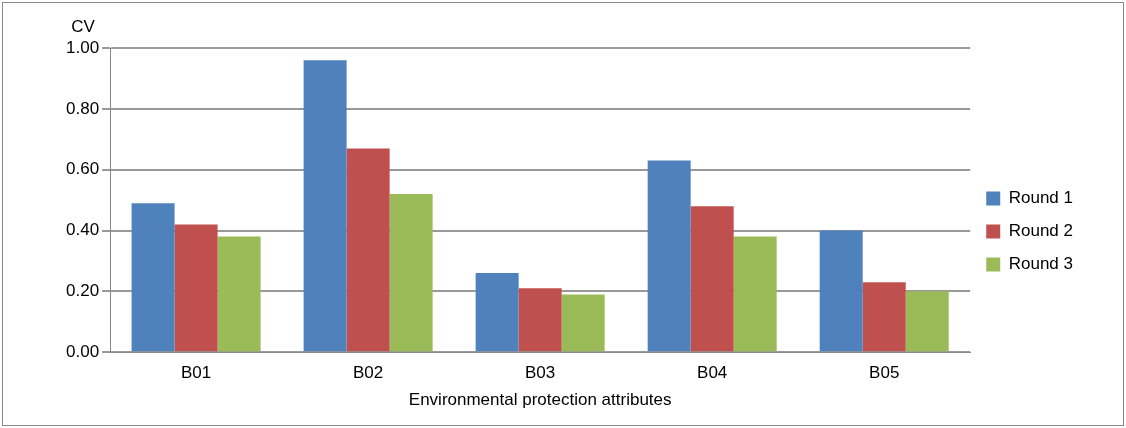 The width and height of the screenshot is (1126, 428). I want to click on x-tick-label: B04, so click(712, 373).